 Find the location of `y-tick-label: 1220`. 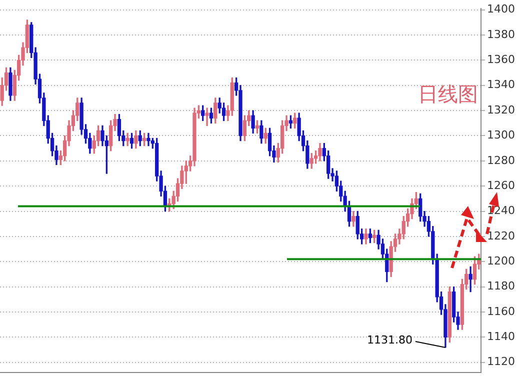

y-tick-label: 1220 is located at coordinates (501, 235).